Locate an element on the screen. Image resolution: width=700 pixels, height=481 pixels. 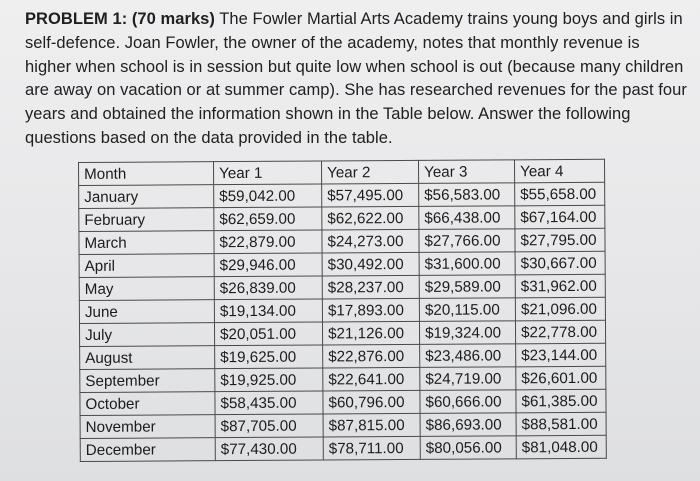
revenue-cell: $26,601.00 is located at coordinates (560, 378).